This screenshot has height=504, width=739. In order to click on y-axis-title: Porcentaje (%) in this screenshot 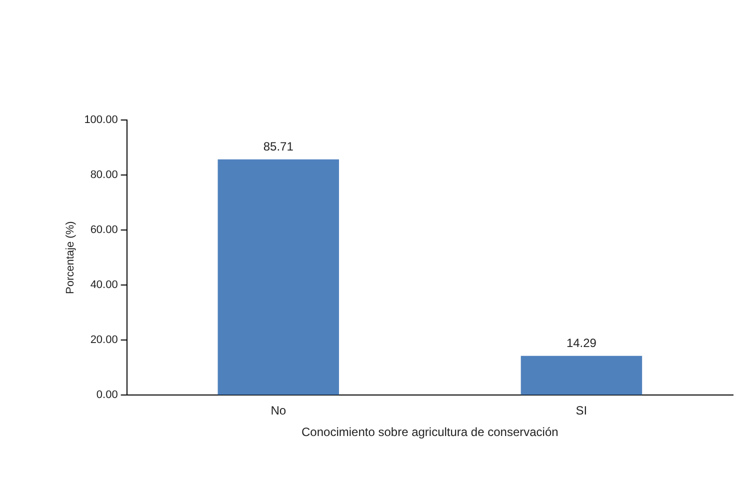, I will do `click(70, 257)`.